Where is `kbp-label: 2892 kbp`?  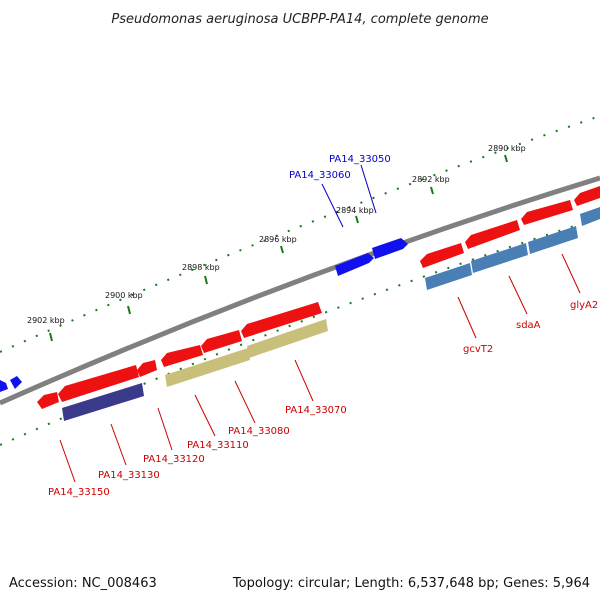 kbp-label: 2892 kbp is located at coordinates (431, 179).